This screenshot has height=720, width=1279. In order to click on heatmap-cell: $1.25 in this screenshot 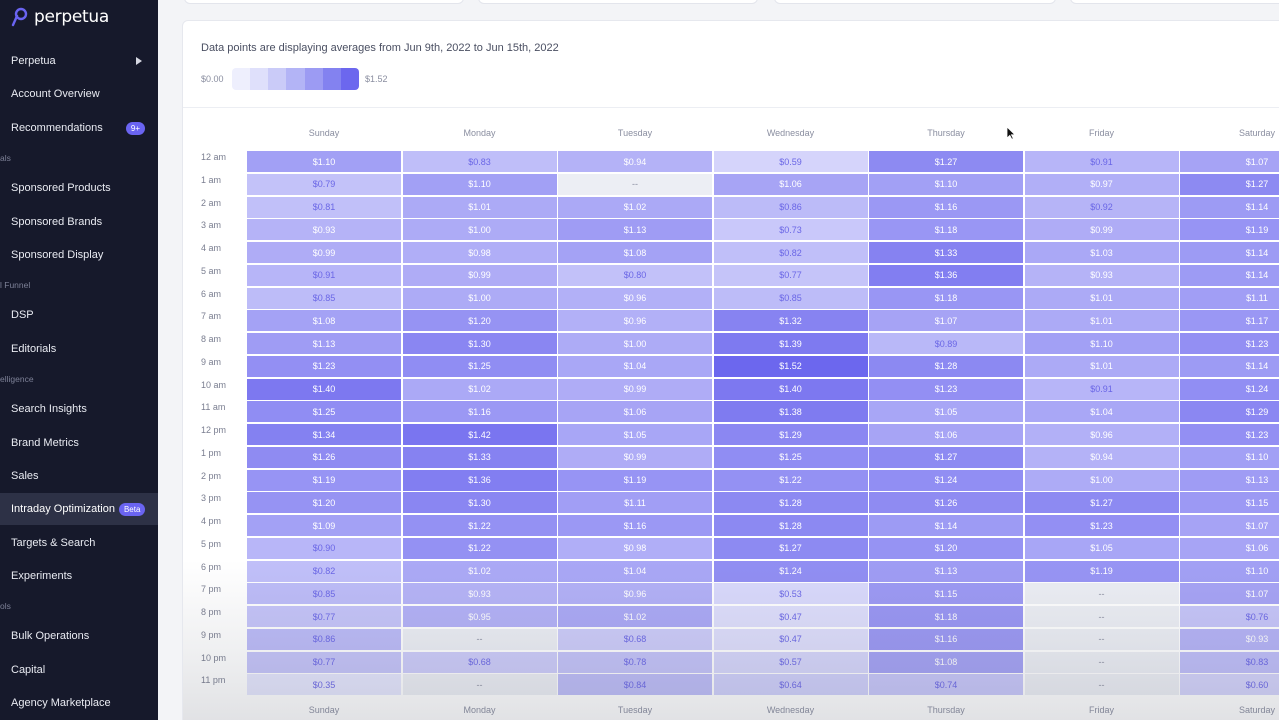, I will do `click(479, 366)`.